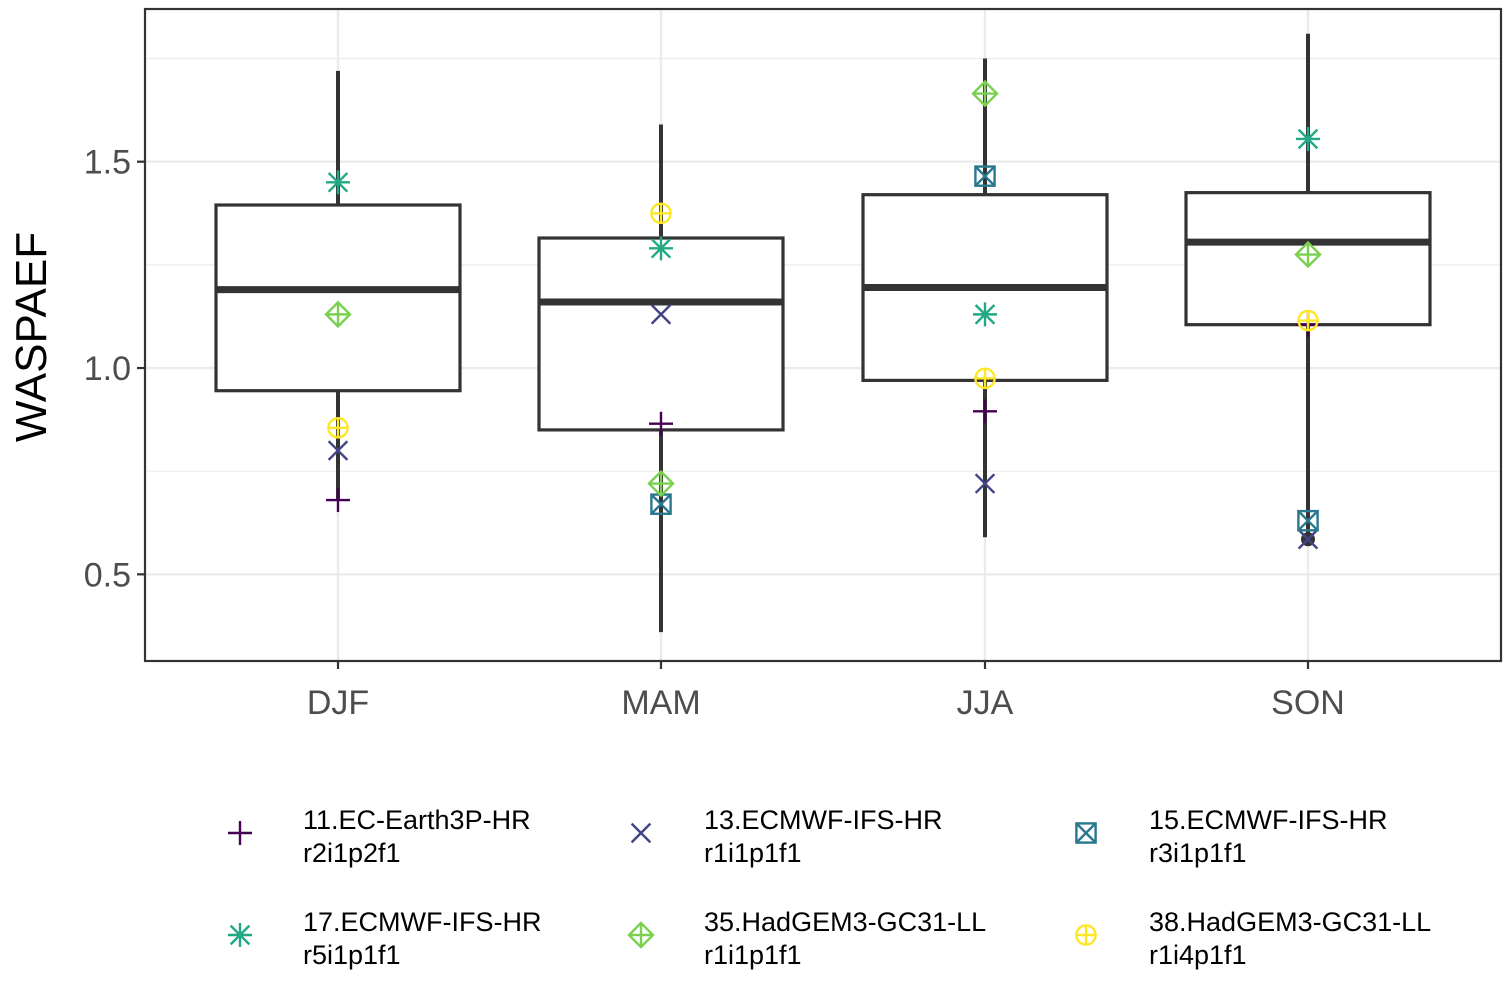 This screenshot has width=1511, height=1007. I want to click on box-djf, so click(338, 285).